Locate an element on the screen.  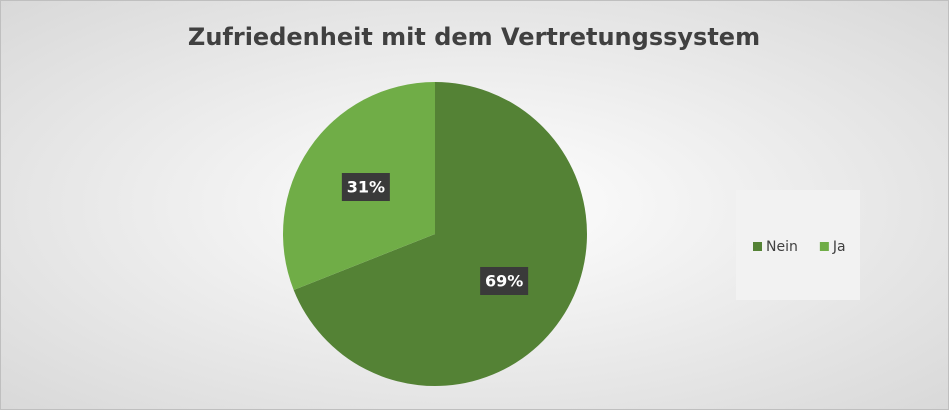
chart-title: Zufriedenheit mit dem Vertretungssystem is located at coordinates (474, 37).